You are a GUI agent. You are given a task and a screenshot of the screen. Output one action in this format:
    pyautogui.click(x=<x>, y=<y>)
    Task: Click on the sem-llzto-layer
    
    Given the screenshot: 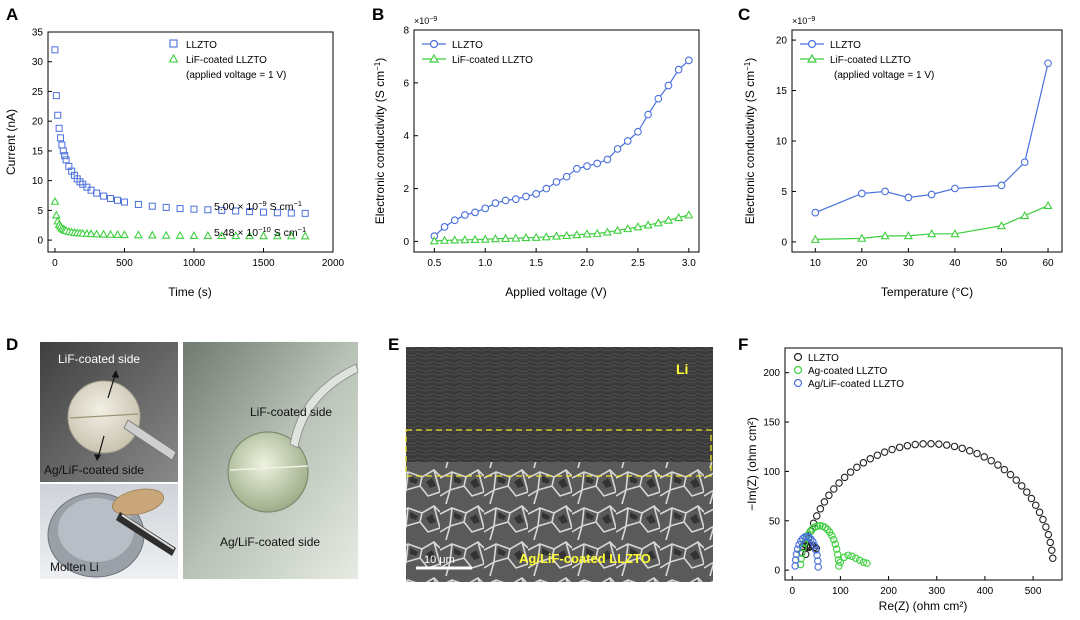 What is the action you would take?
    pyautogui.click(x=559, y=522)
    